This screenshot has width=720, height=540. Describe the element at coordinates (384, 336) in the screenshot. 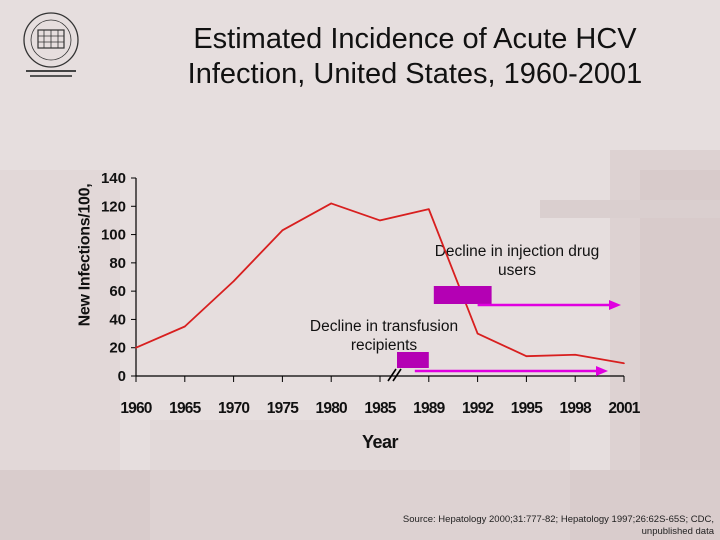

I see `annotation-transfusion-recipients: Decline in transfusion recipients` at that location.